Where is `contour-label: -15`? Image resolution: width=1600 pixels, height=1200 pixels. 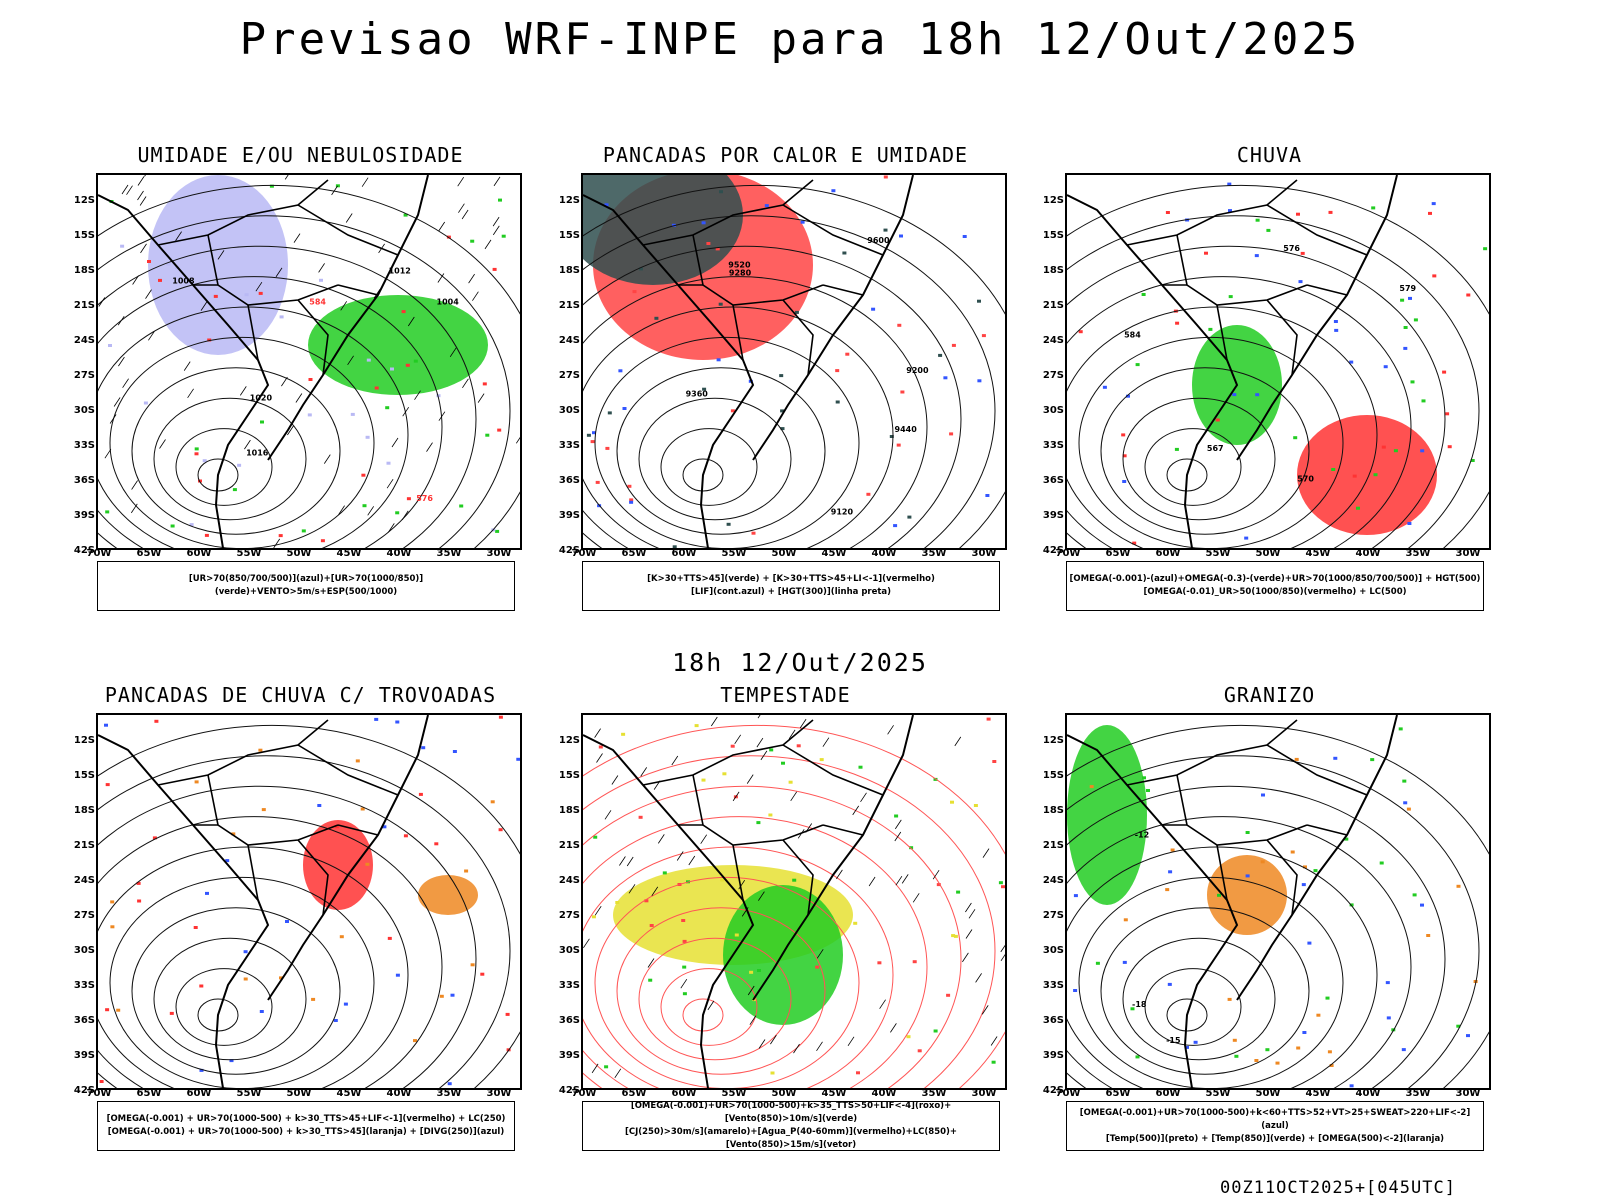 contour-label: -15 is located at coordinates (1173, 1040).